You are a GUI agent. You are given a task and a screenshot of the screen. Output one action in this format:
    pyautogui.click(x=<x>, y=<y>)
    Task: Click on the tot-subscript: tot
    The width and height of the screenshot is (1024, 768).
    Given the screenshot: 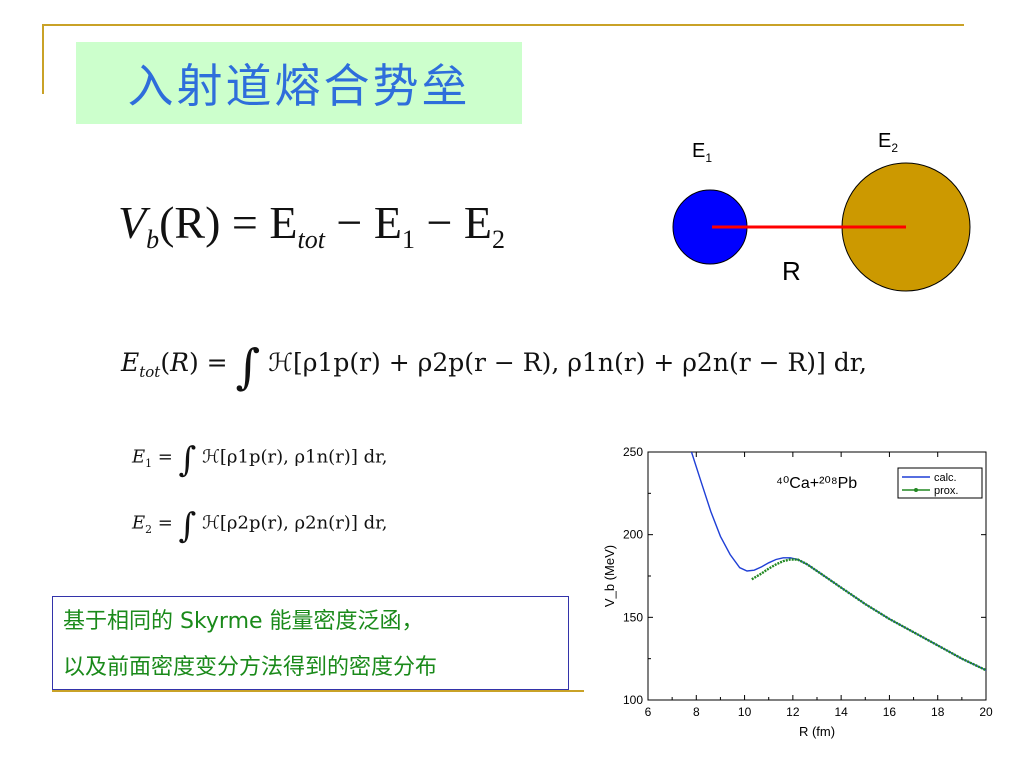 What is the action you would take?
    pyautogui.click(x=311, y=239)
    